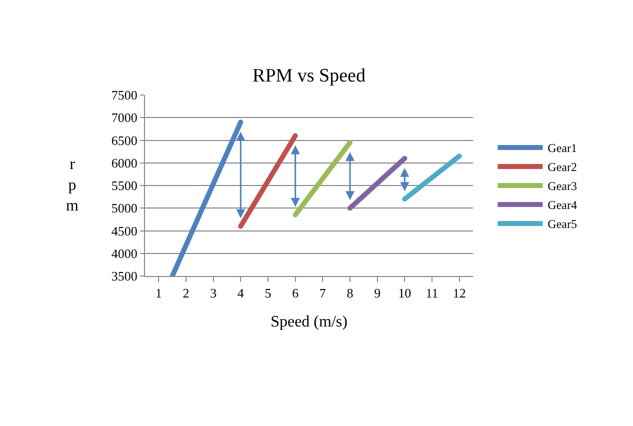 This screenshot has width=633, height=426. I want to click on x-tick-label: 4, so click(240, 293).